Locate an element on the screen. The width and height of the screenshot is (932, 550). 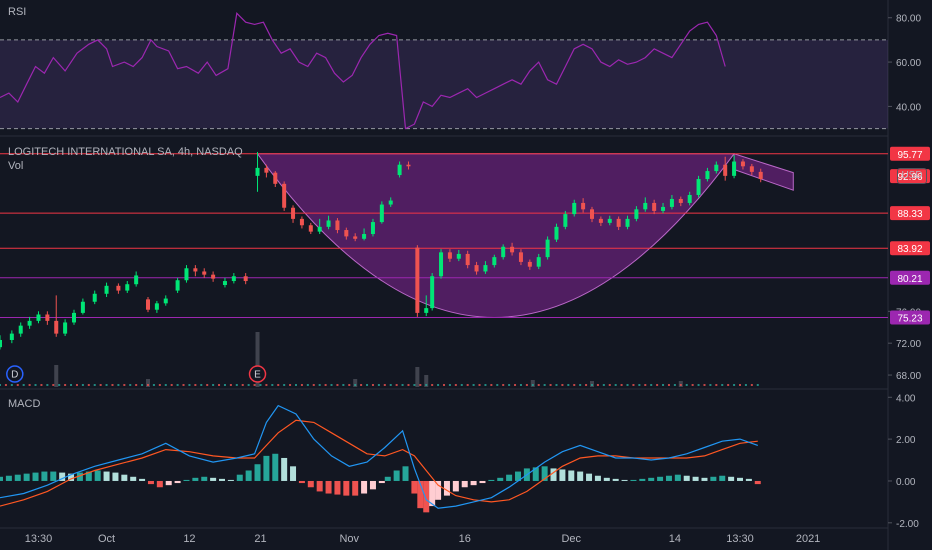
time-axis-label: 14 is located at coordinates (675, 539).